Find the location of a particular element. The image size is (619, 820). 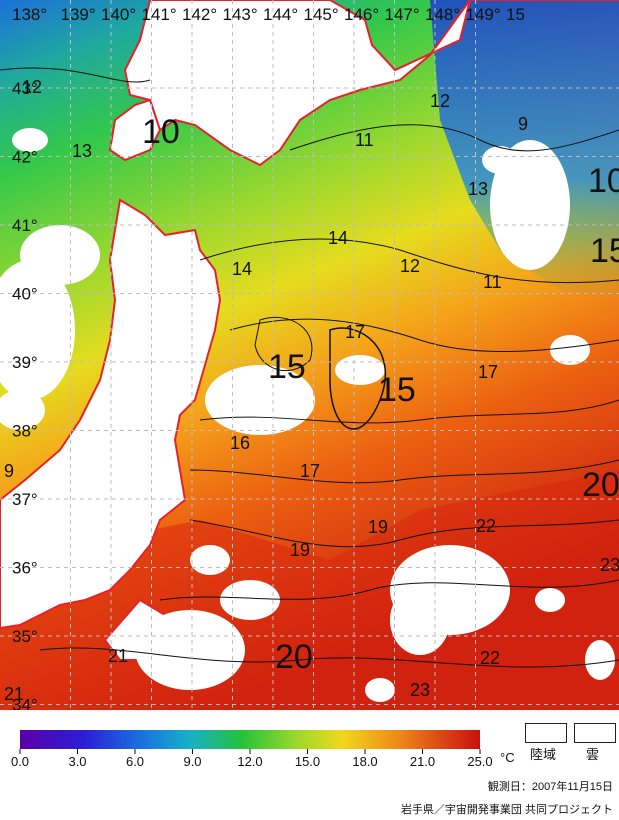

latitude-labels: 43° 42° 41° 40° 39° 38° 37° 36° 35° 34° is located at coordinates (25, 394).